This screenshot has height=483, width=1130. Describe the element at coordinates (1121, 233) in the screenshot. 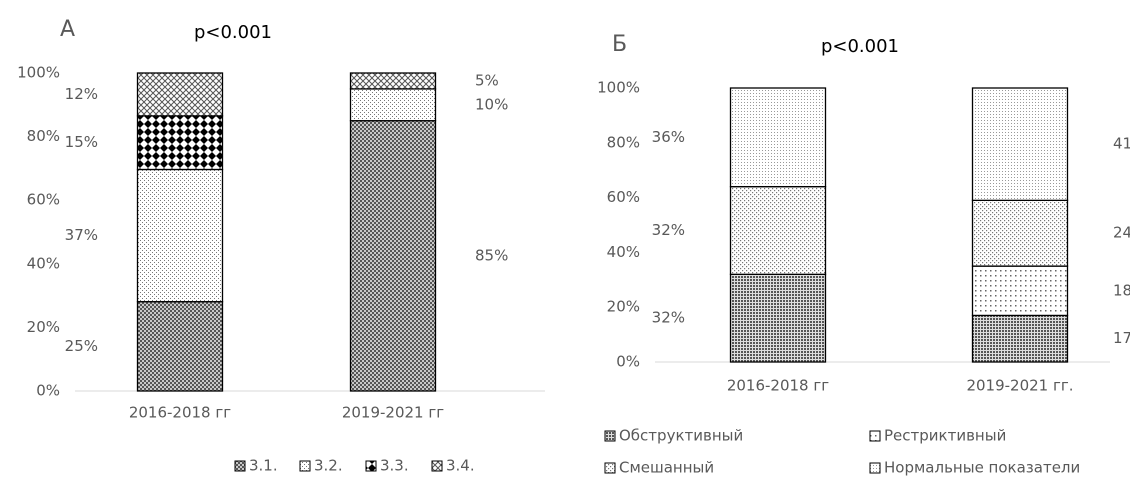

I see `data-label: 24%` at that location.